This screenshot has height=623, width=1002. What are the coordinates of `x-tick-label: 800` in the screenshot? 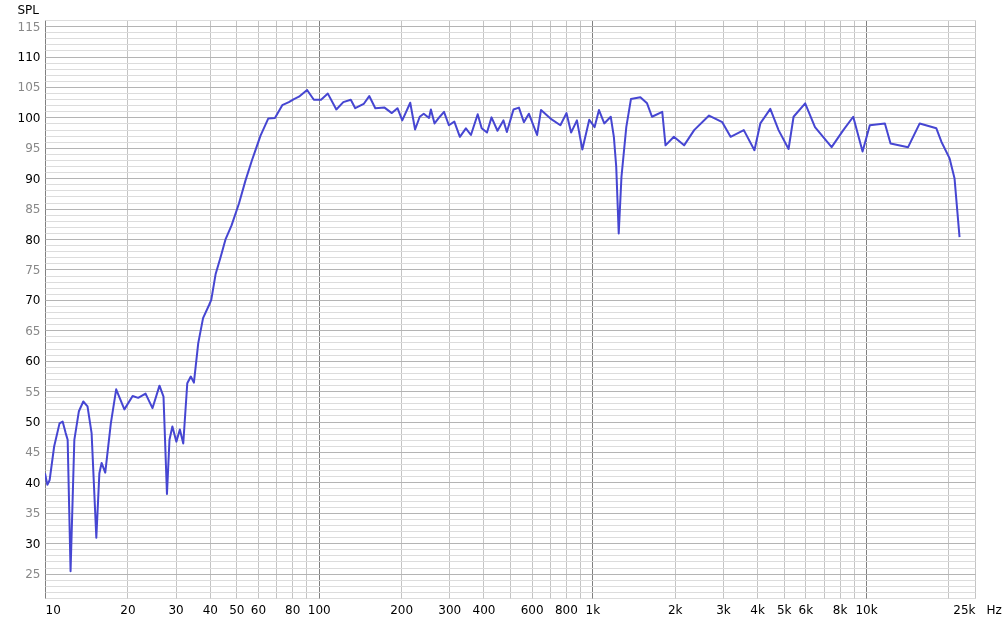 It's located at (566, 609).